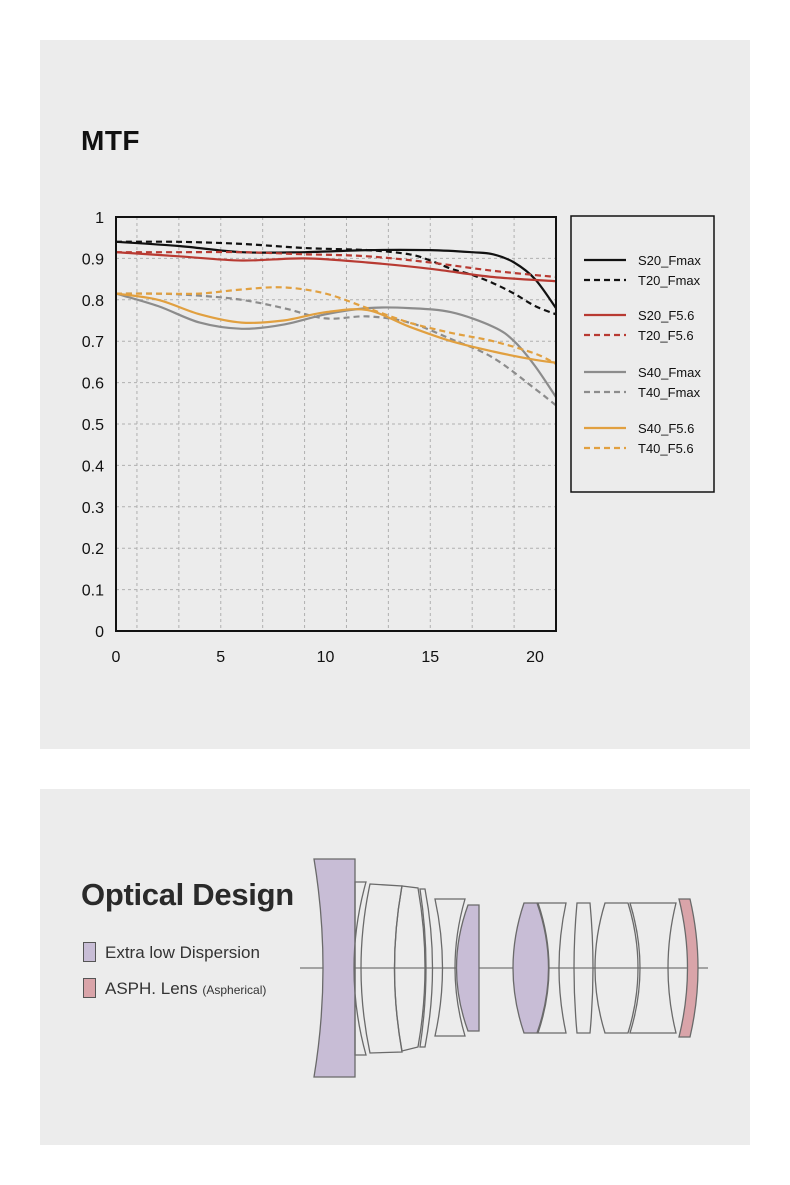 This screenshot has width=790, height=1185. Describe the element at coordinates (93, 425) in the screenshot. I see `y-tick-label: 0.5` at that location.